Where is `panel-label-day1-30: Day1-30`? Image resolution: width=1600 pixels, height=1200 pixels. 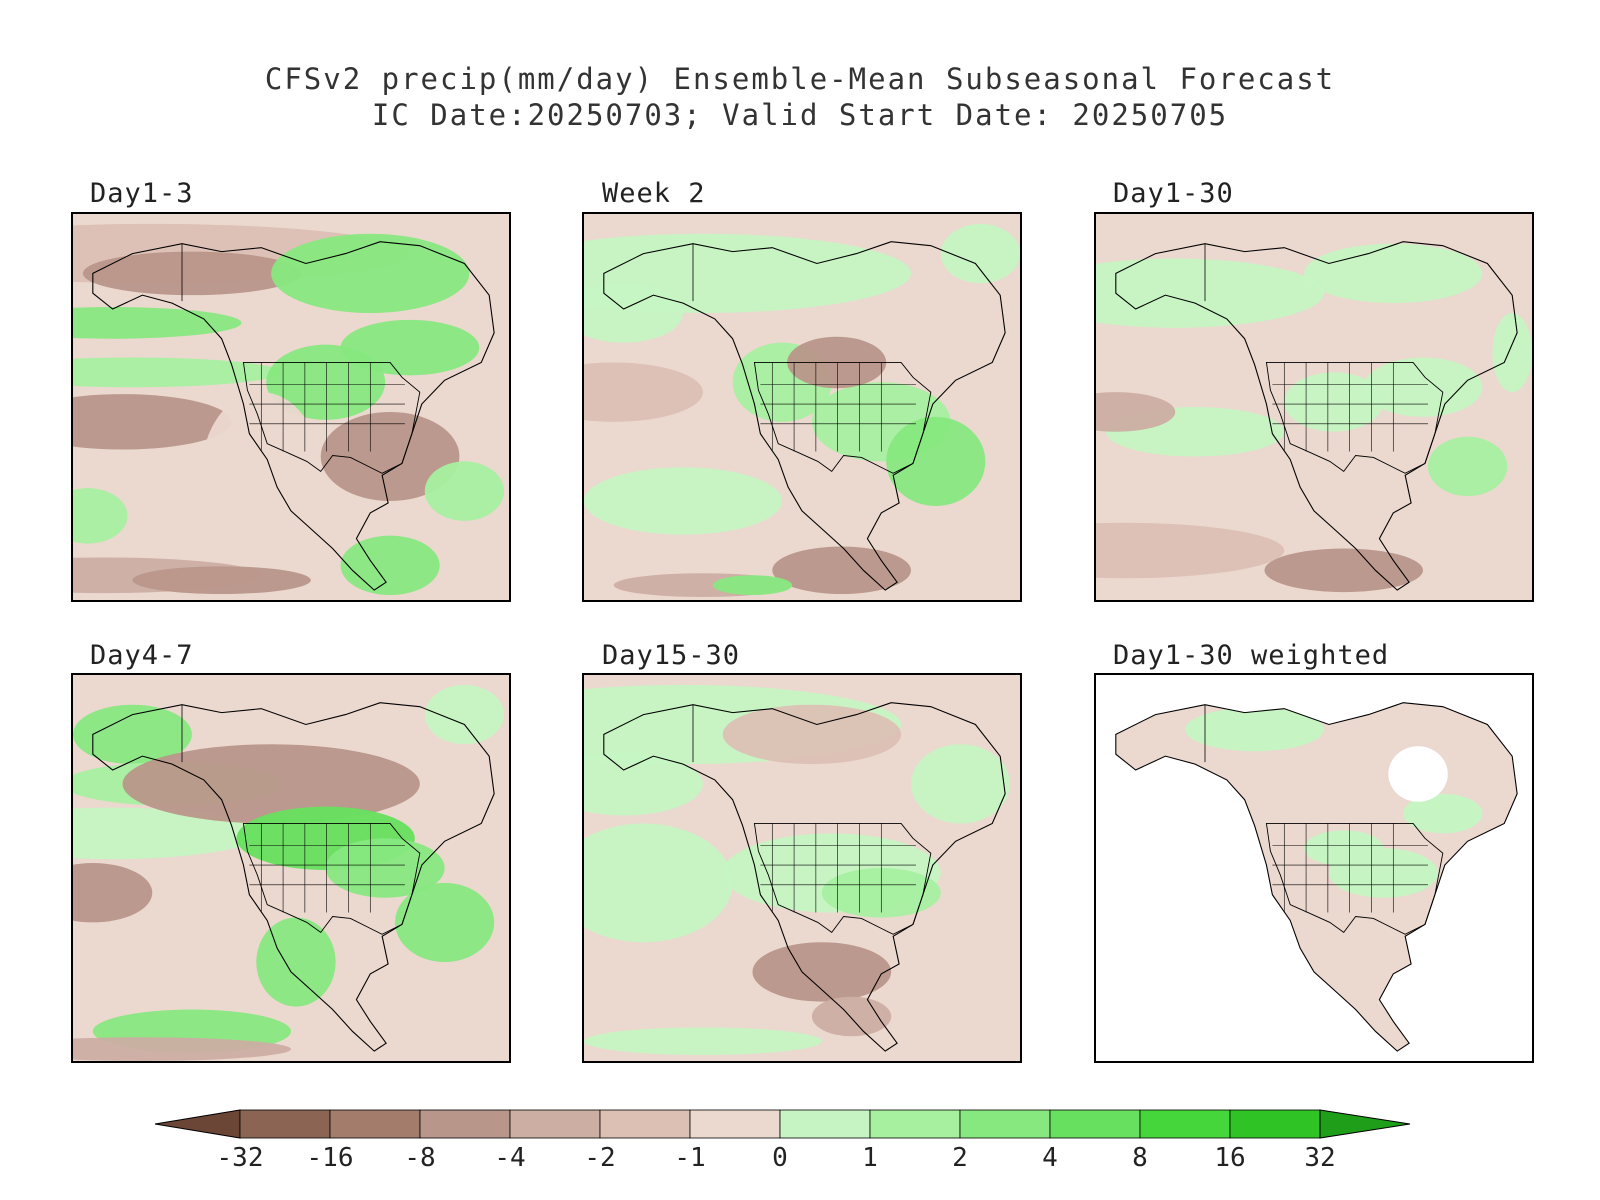
panel-label-day1-30: Day1-30 is located at coordinates (1173, 193).